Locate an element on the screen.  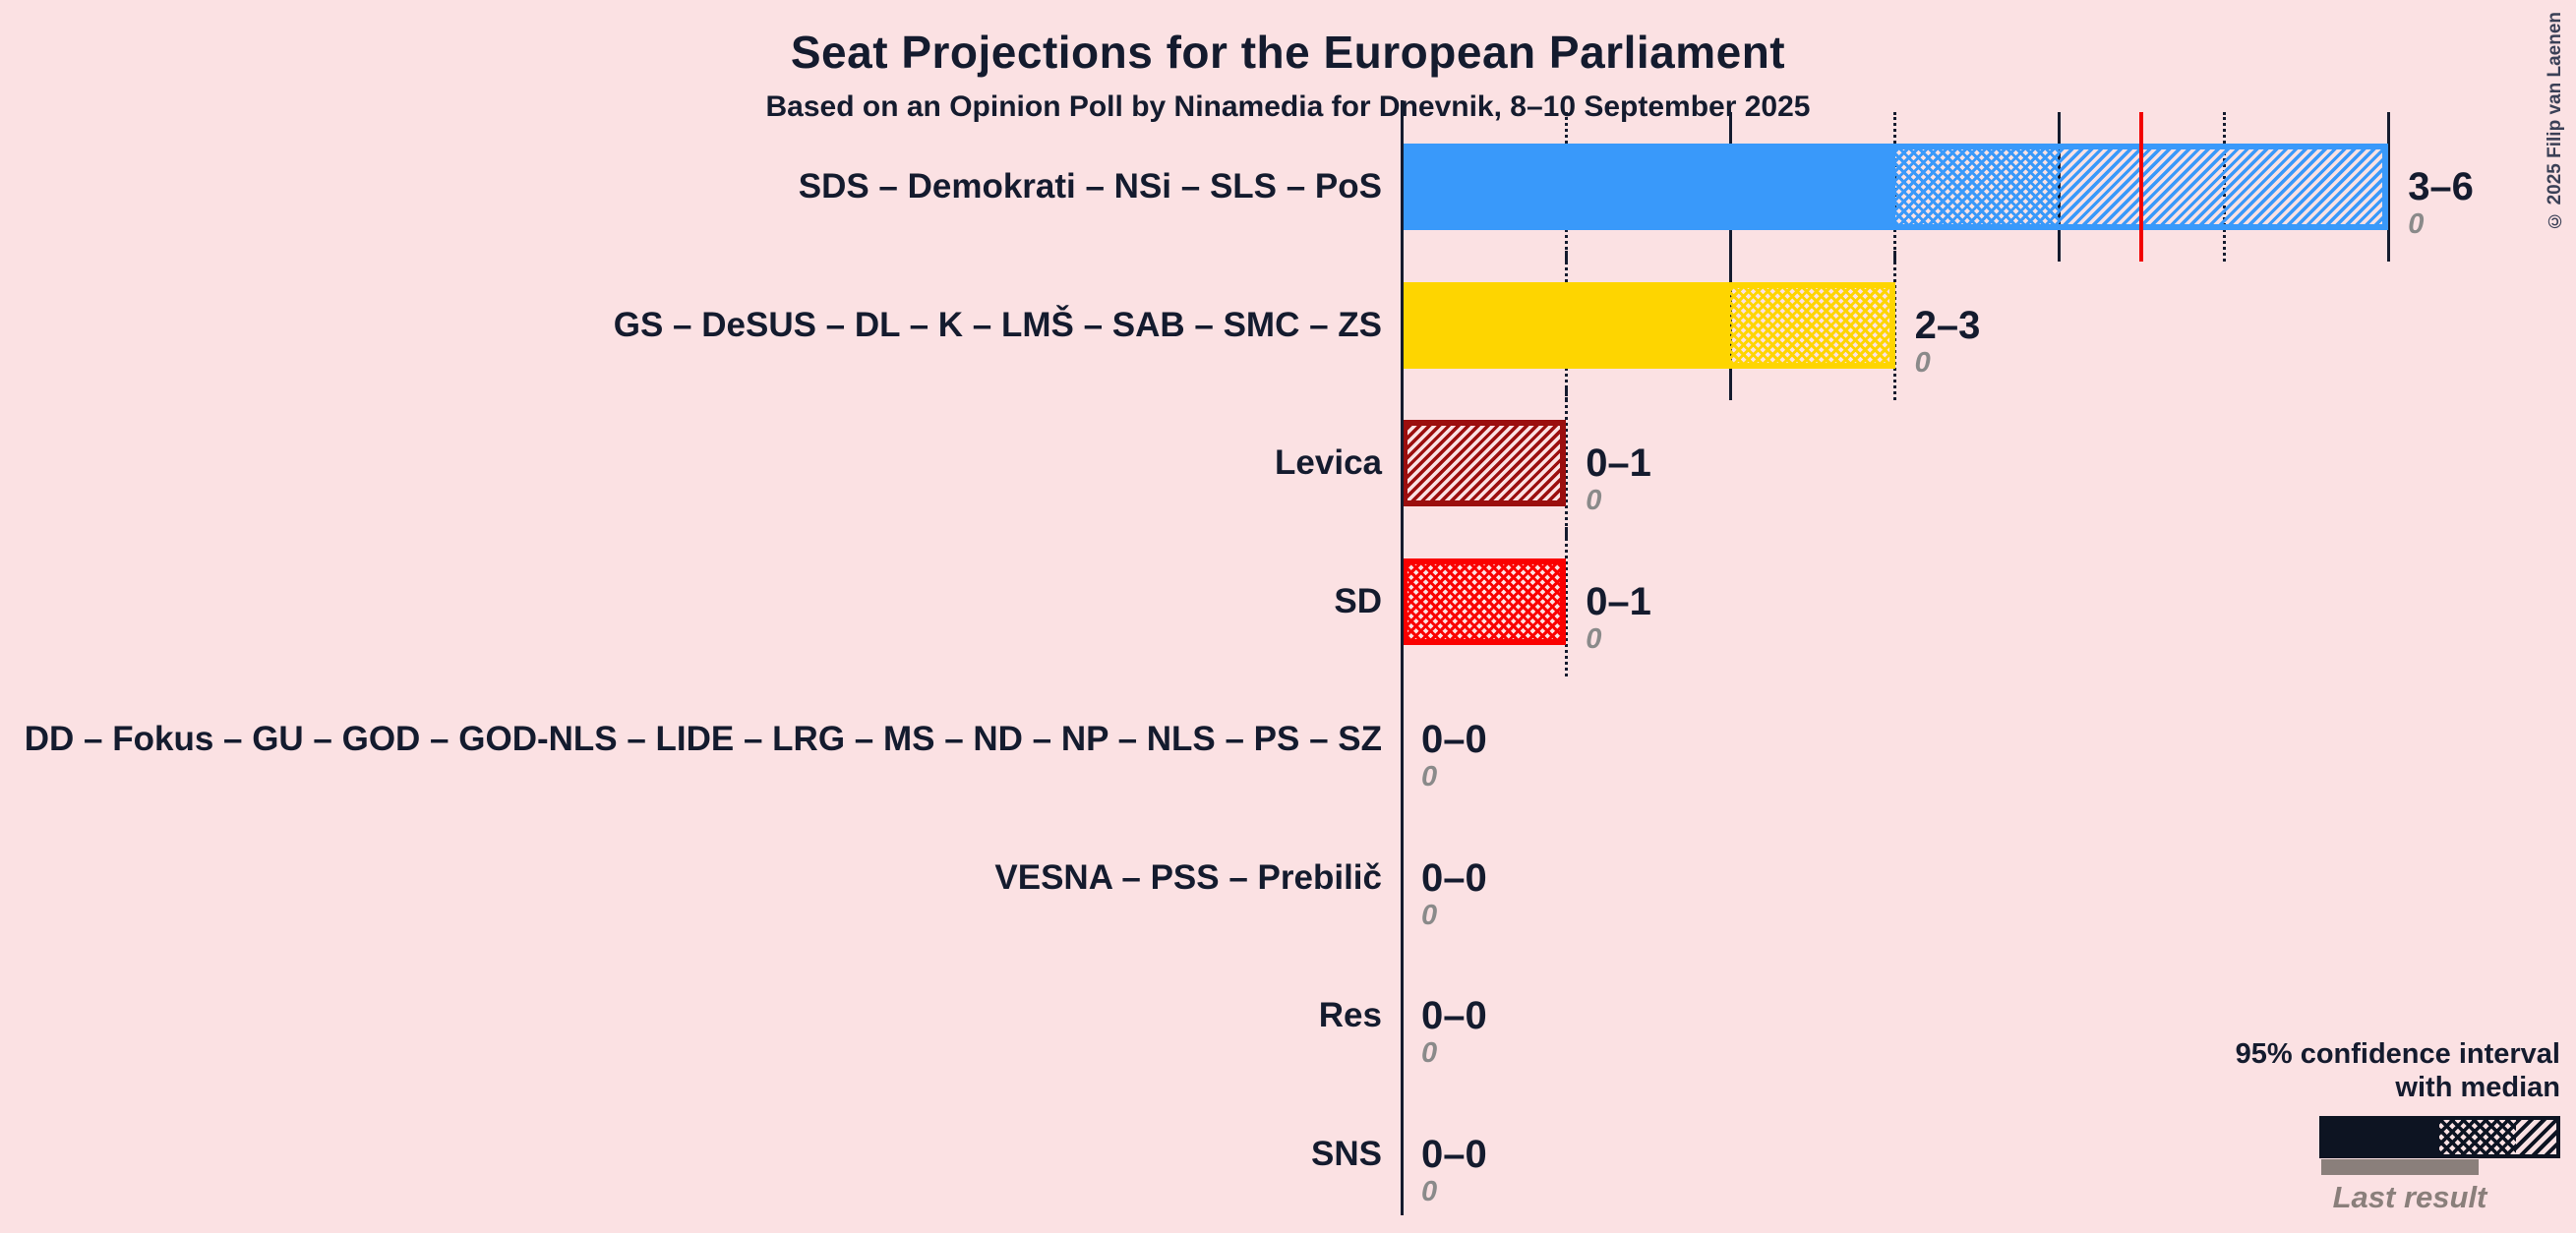
legend-confidence-bar is located at coordinates (2439, 1137).